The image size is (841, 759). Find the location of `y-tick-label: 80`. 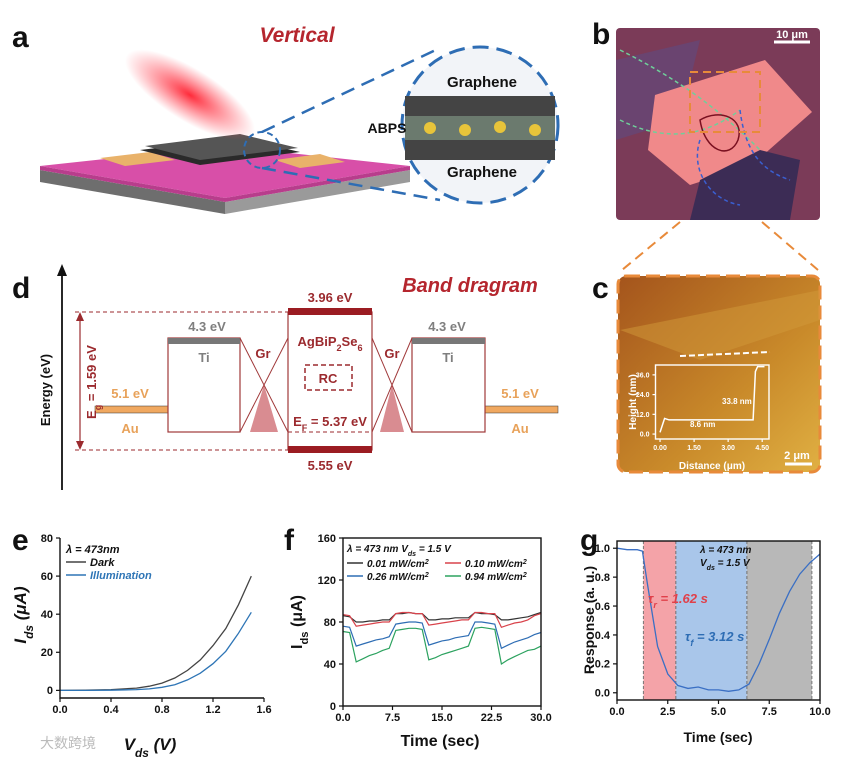

y-tick-label: 80 is located at coordinates (47, 539).